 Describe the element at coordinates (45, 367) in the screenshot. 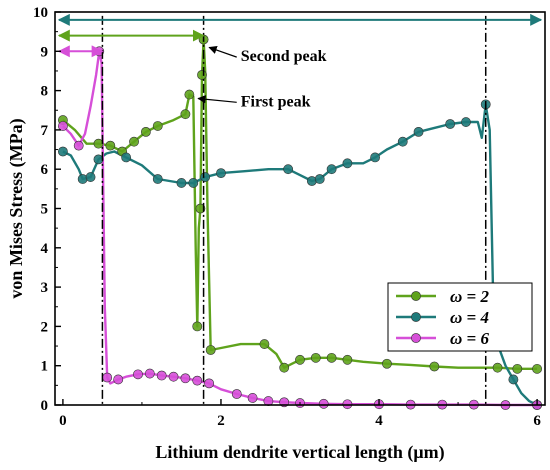

I see `y-tick-label: 1` at that location.